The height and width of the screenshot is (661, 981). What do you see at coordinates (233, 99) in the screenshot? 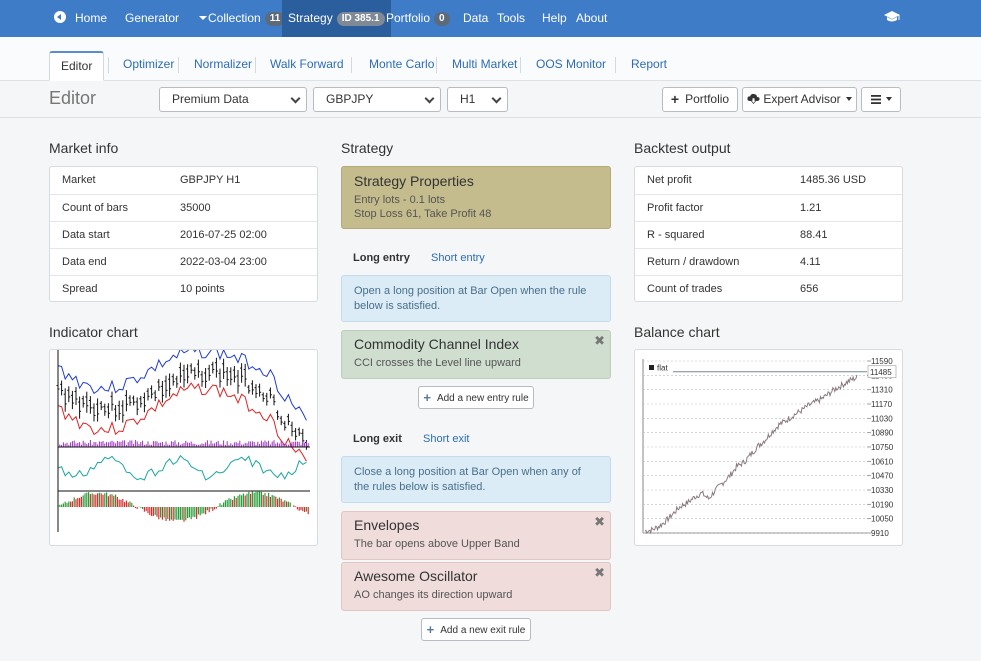
I see `data-source-select: Premium Data` at bounding box center [233, 99].